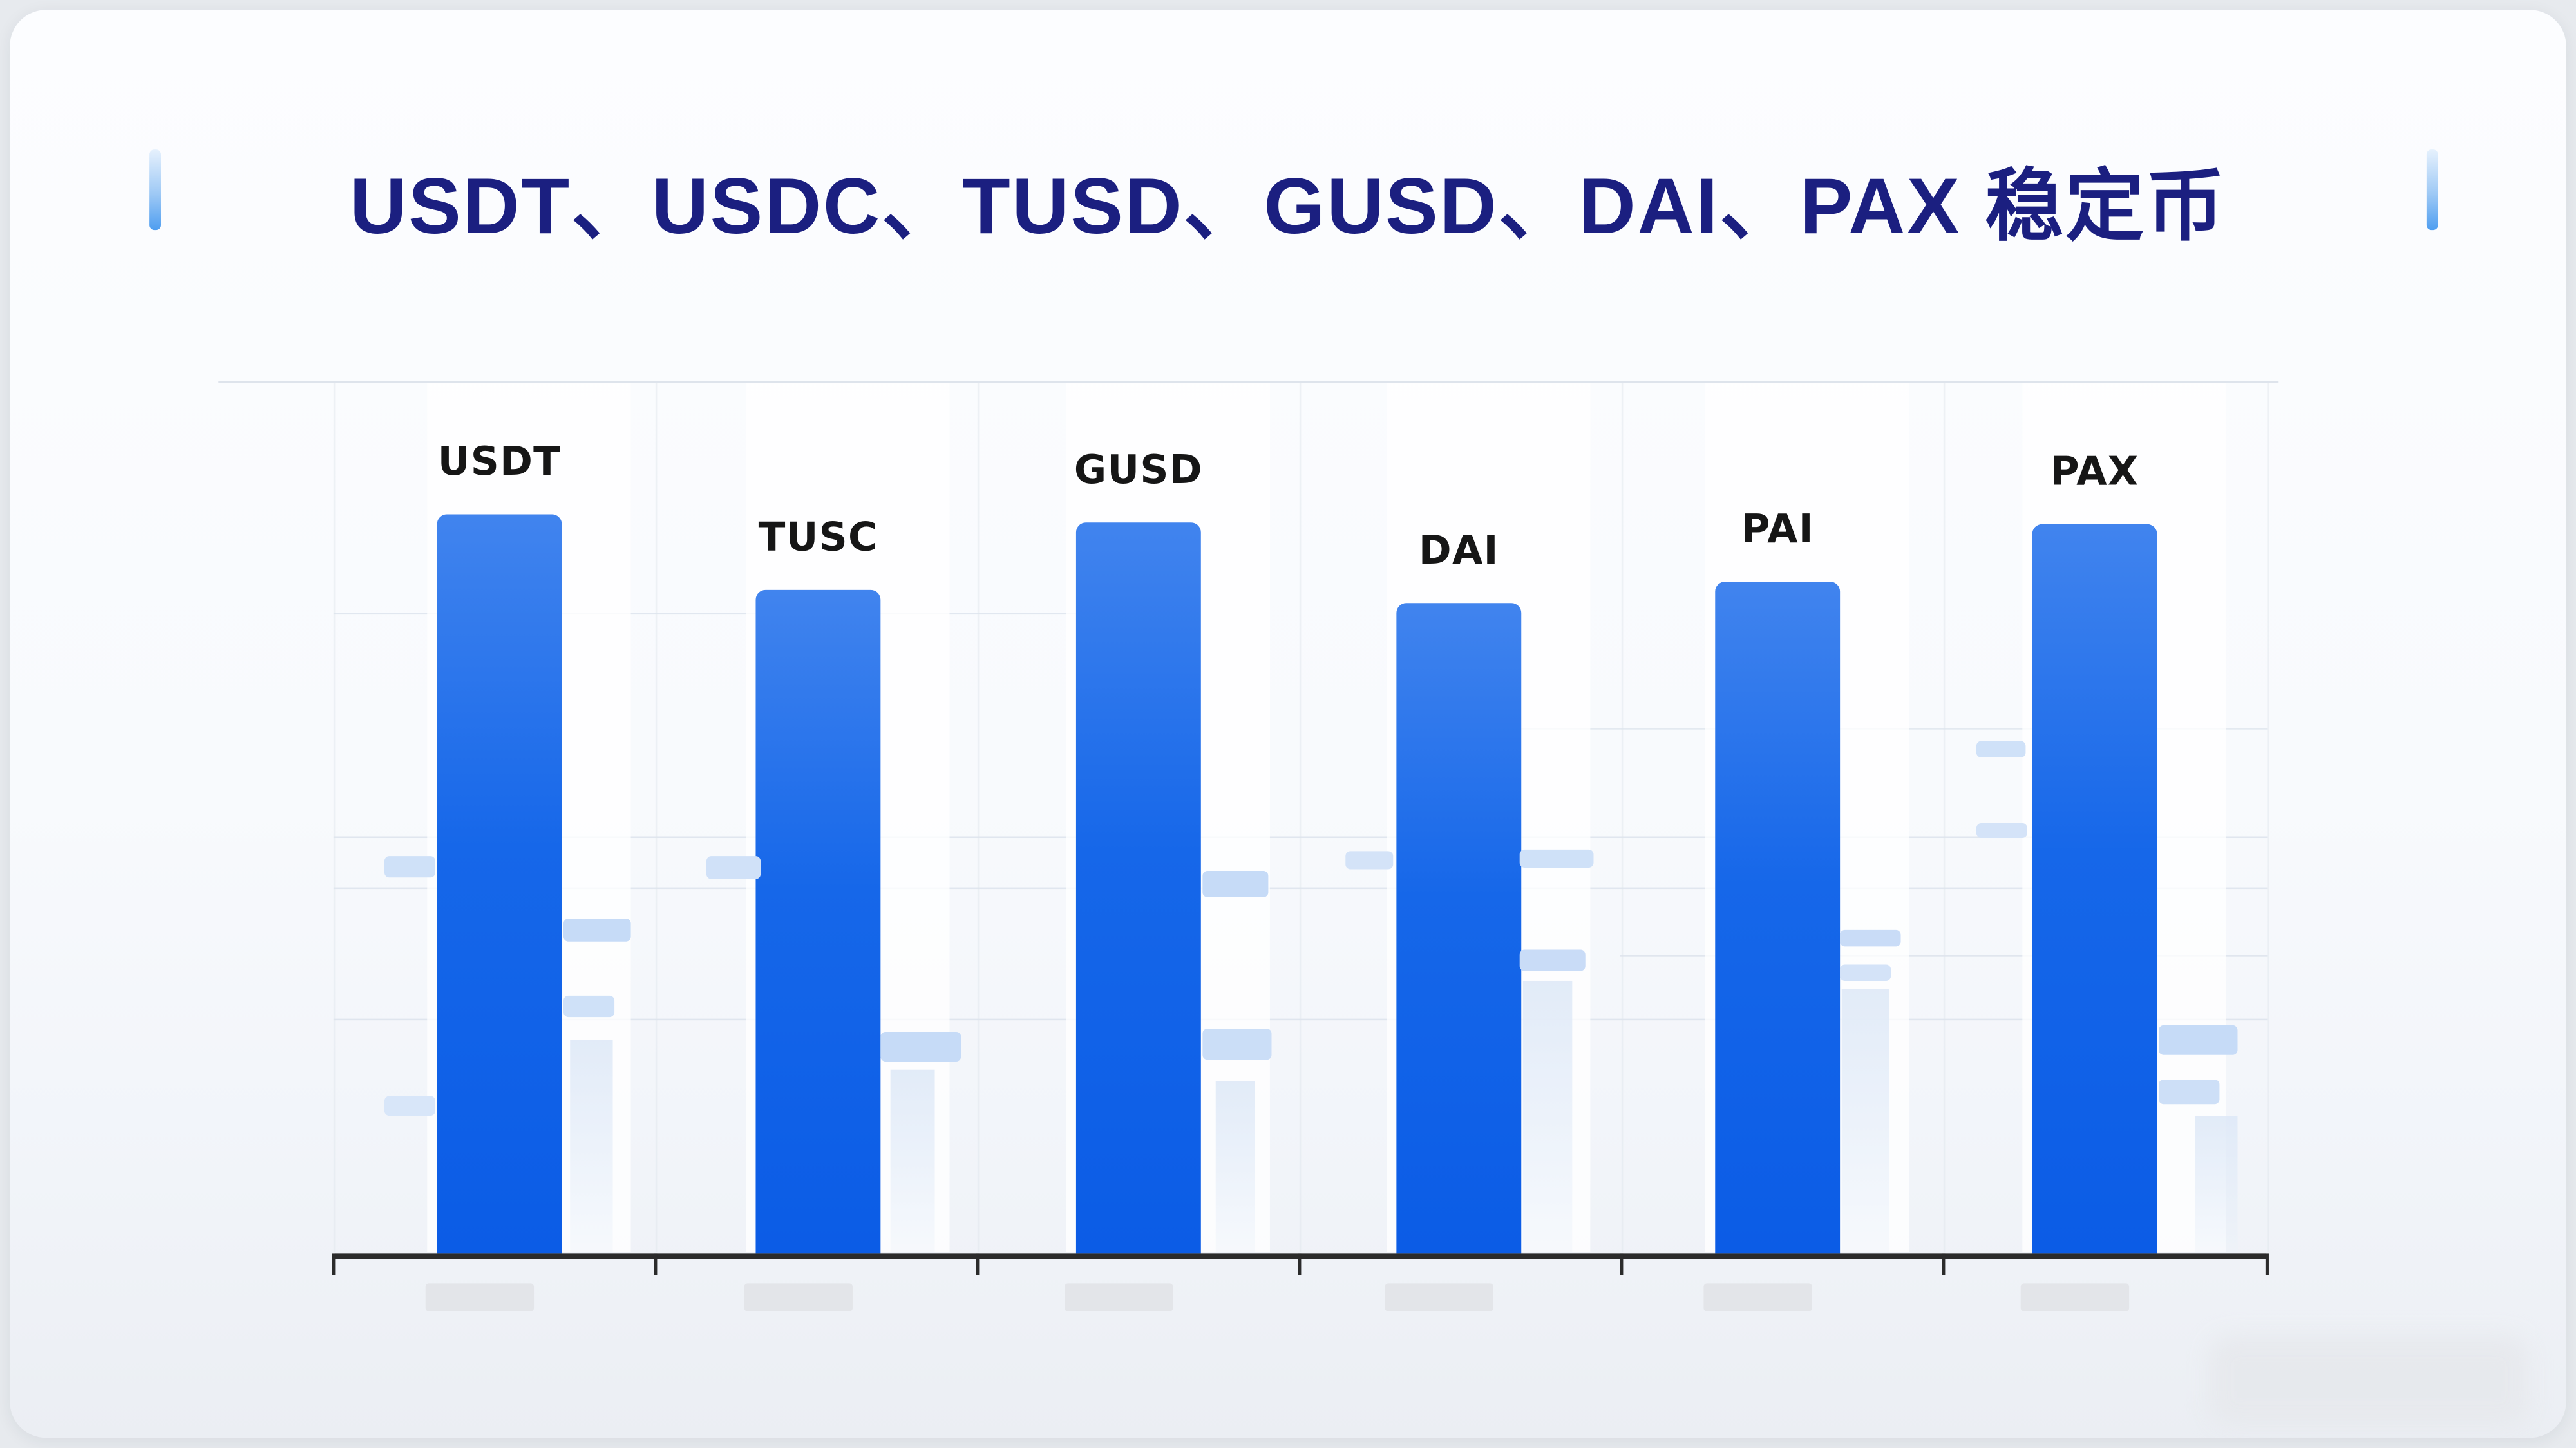 Image resolution: width=2576 pixels, height=1448 pixels. I want to click on bar-label: GUSD, so click(1138, 469).